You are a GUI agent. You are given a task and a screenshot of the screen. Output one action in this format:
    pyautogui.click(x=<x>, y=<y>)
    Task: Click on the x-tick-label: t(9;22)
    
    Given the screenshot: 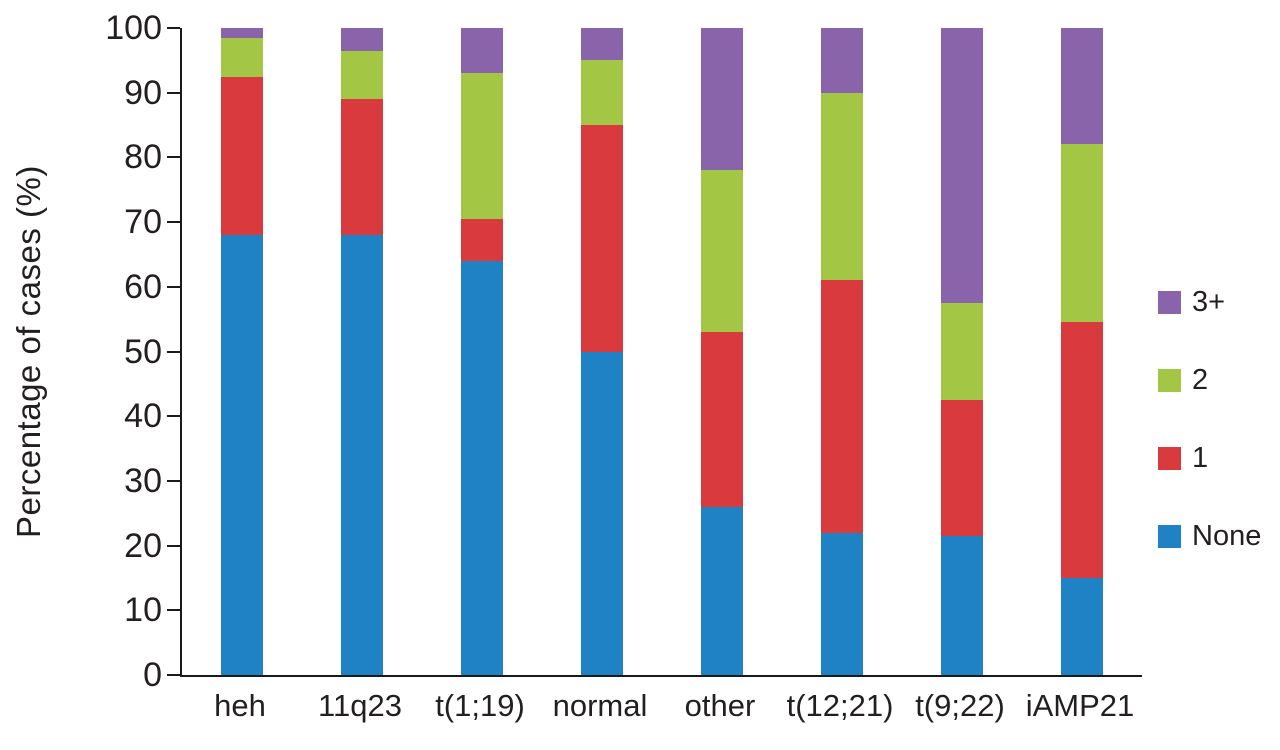 What is the action you would take?
    pyautogui.click(x=960, y=705)
    